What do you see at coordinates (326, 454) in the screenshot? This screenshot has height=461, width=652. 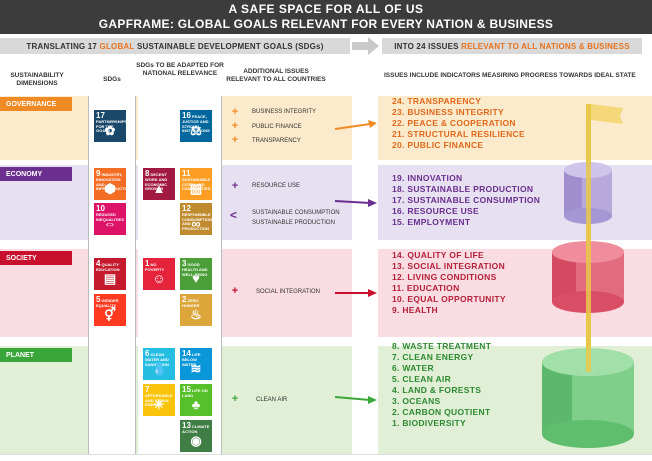 I see `bottom-divider` at bounding box center [326, 454].